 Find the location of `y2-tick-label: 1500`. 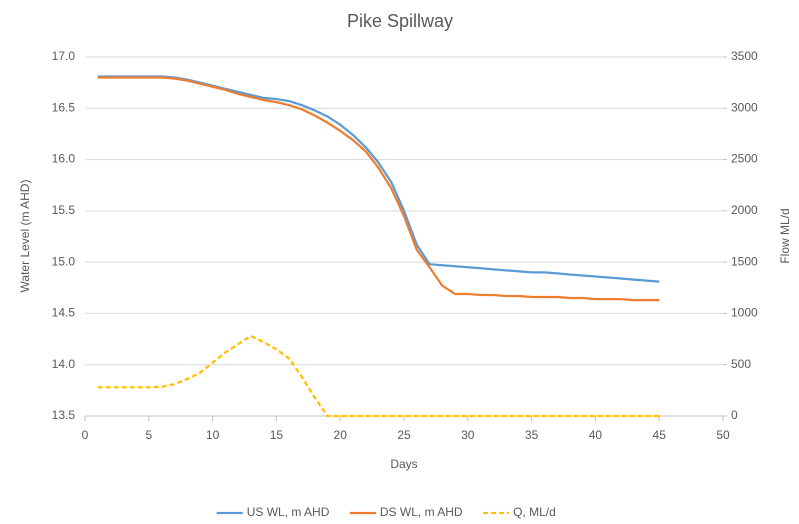

y2-tick-label: 1500 is located at coordinates (744, 261).